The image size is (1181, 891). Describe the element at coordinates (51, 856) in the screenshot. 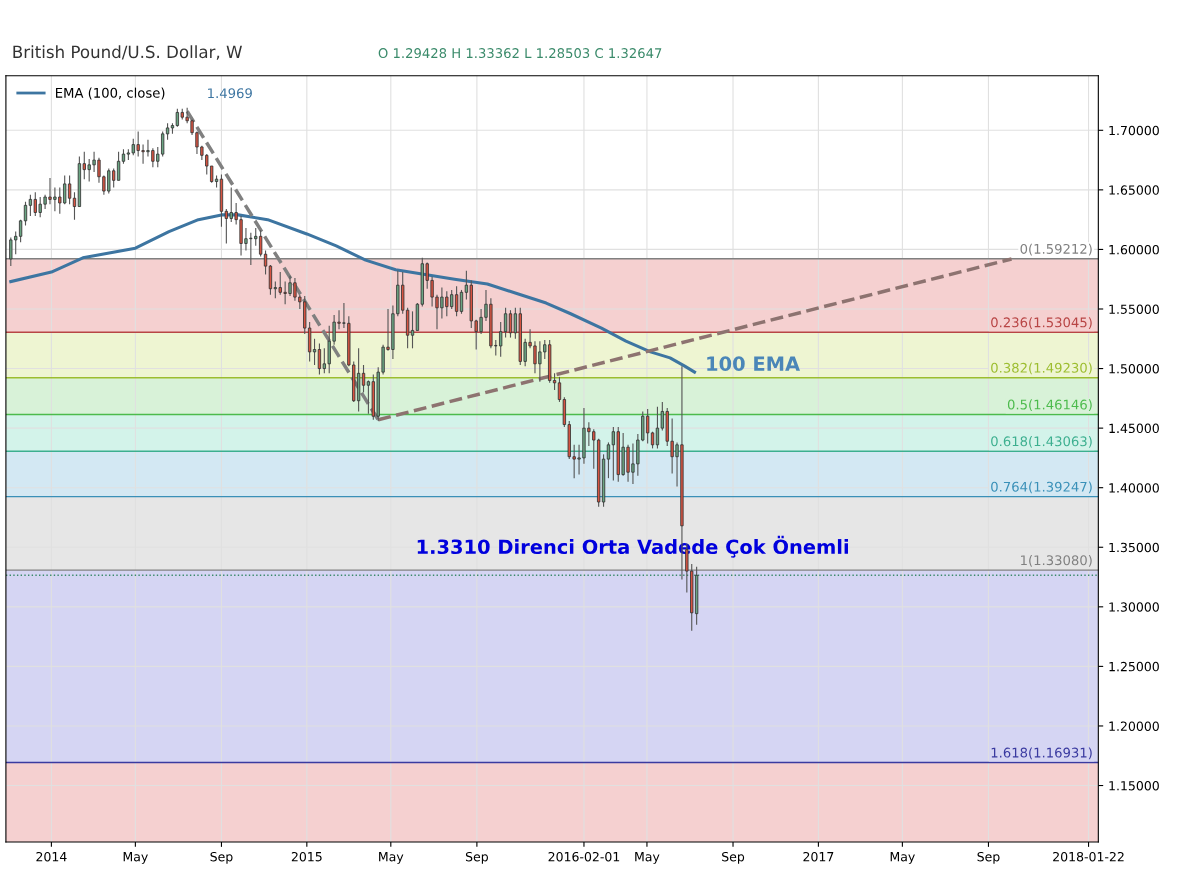

I see `x-tick-label: 2014` at that location.